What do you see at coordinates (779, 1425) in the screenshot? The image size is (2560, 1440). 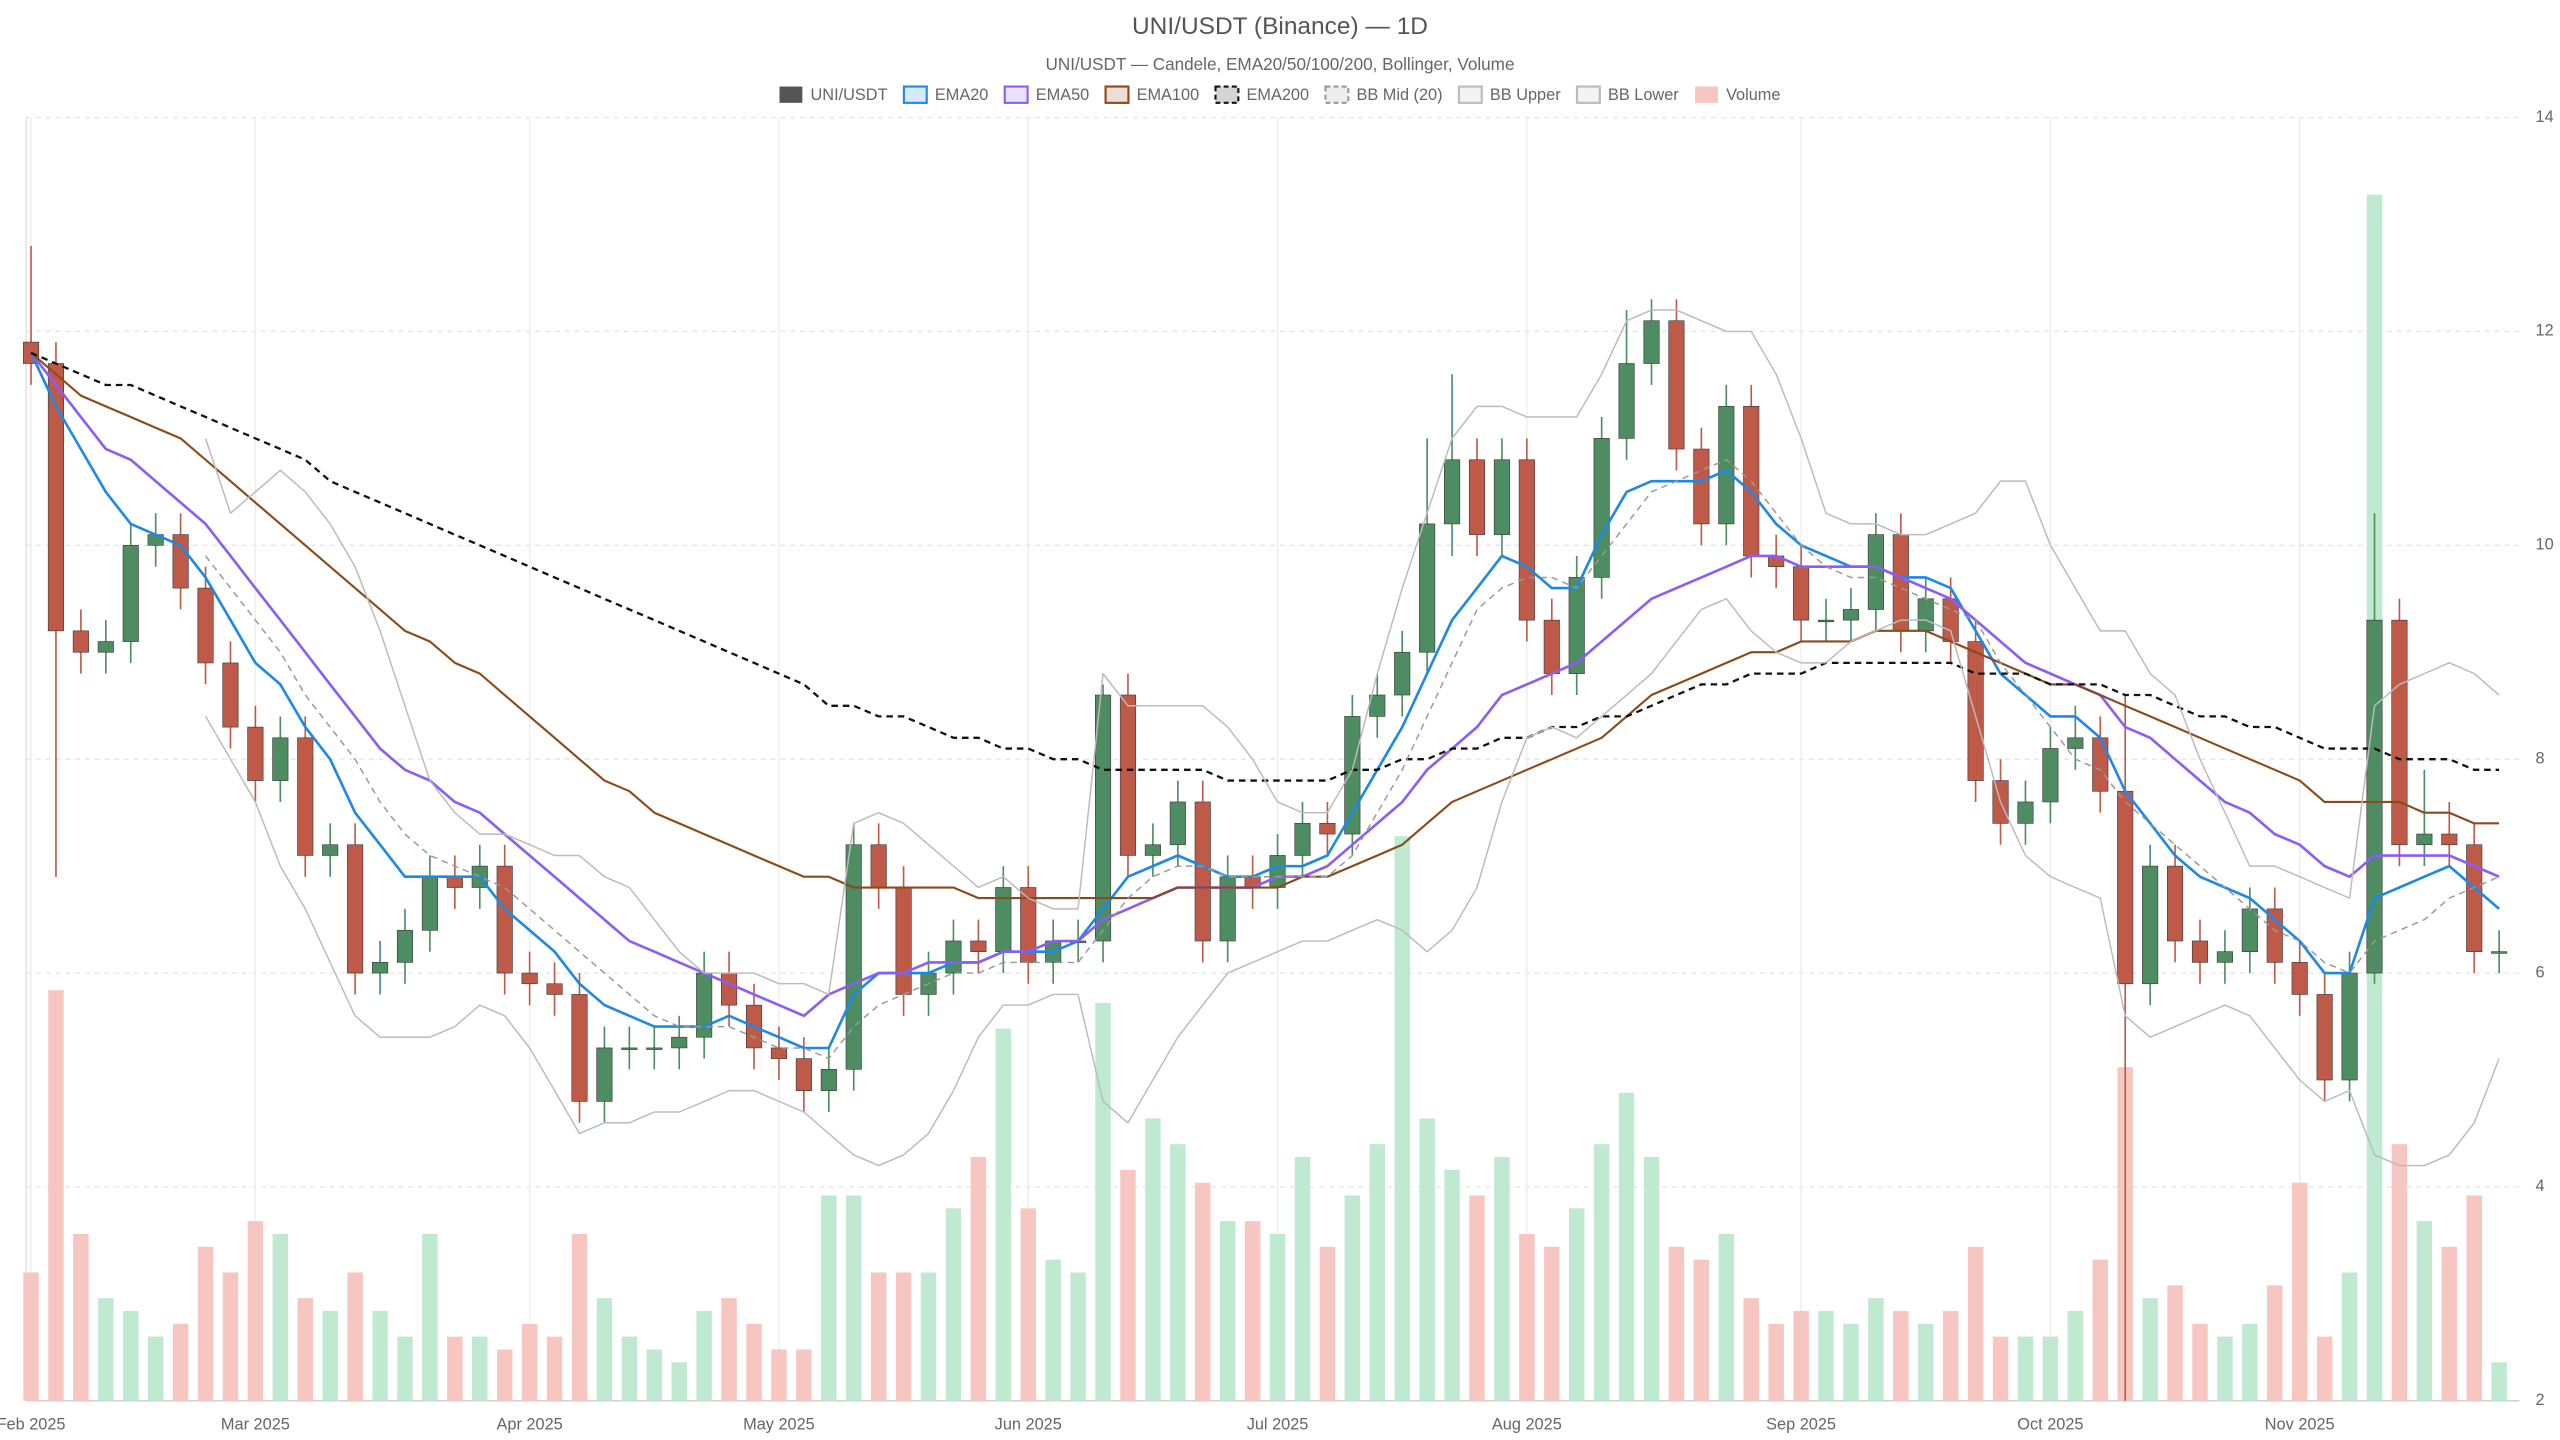 I see `x-tick-label: May 2025` at bounding box center [779, 1425].